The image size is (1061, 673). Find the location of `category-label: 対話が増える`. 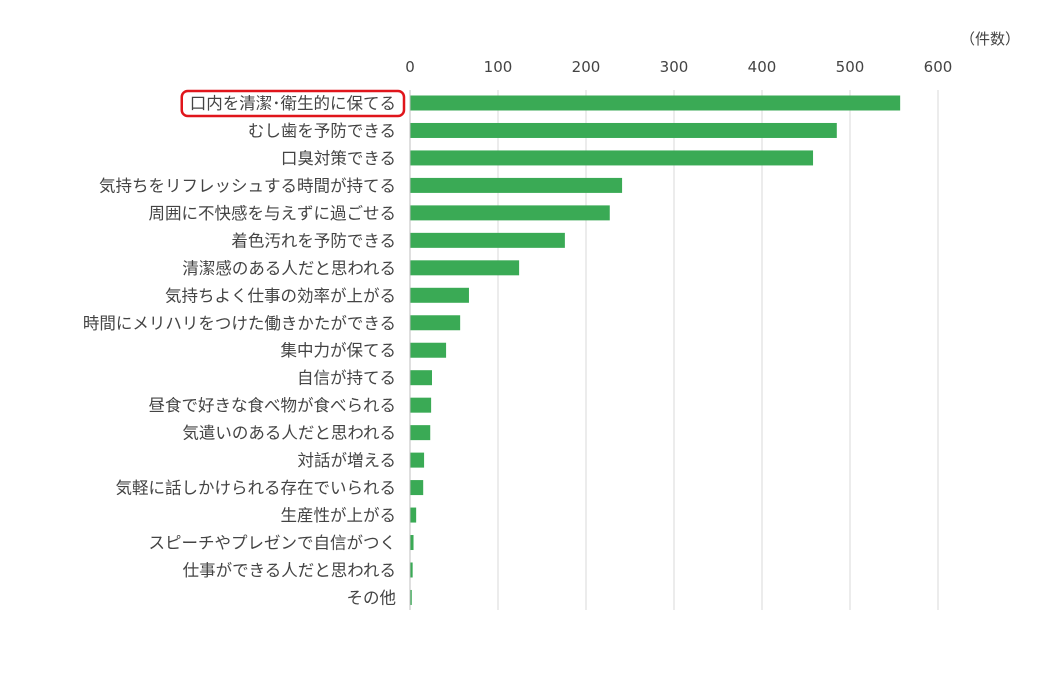

category-label: 対話が増える is located at coordinates (346, 460).